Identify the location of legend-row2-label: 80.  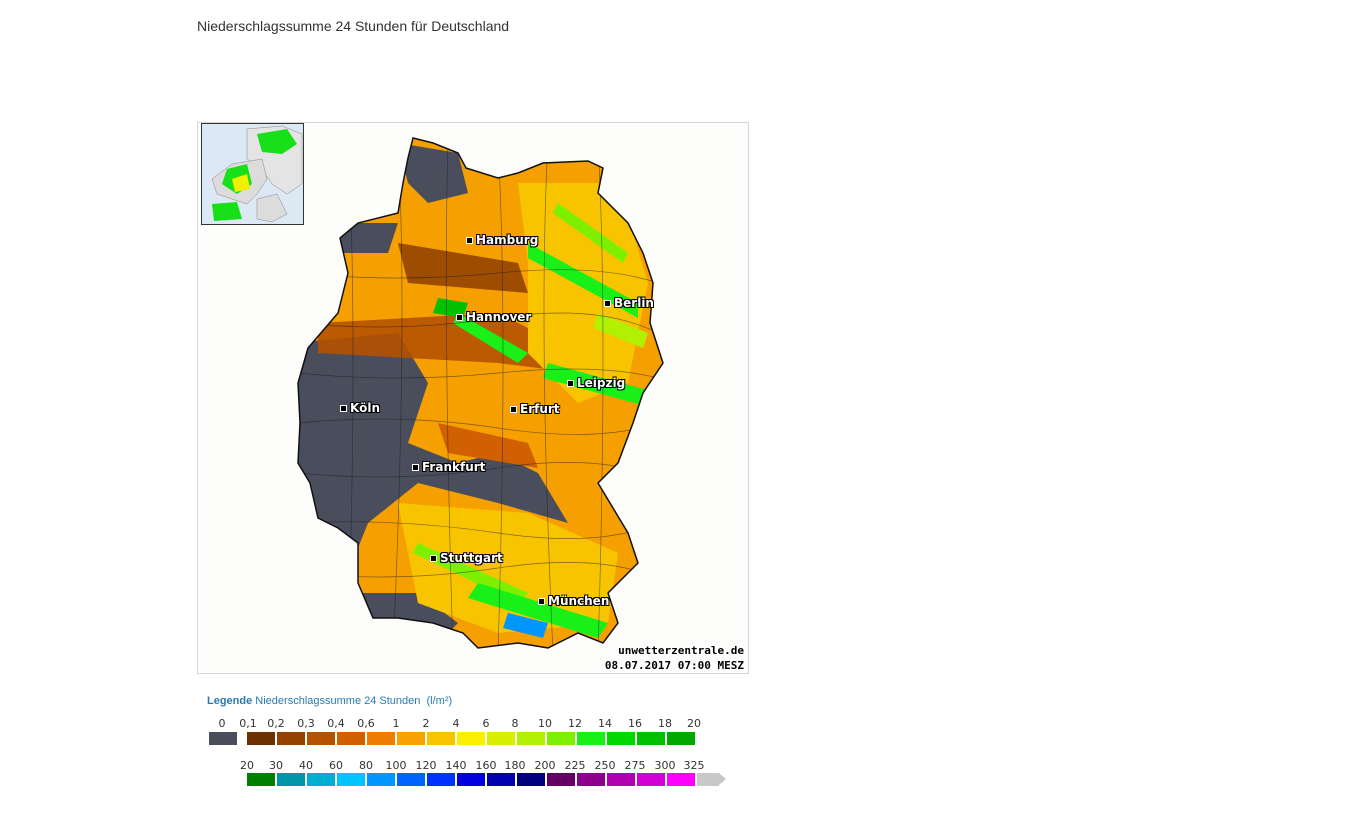
(366, 765).